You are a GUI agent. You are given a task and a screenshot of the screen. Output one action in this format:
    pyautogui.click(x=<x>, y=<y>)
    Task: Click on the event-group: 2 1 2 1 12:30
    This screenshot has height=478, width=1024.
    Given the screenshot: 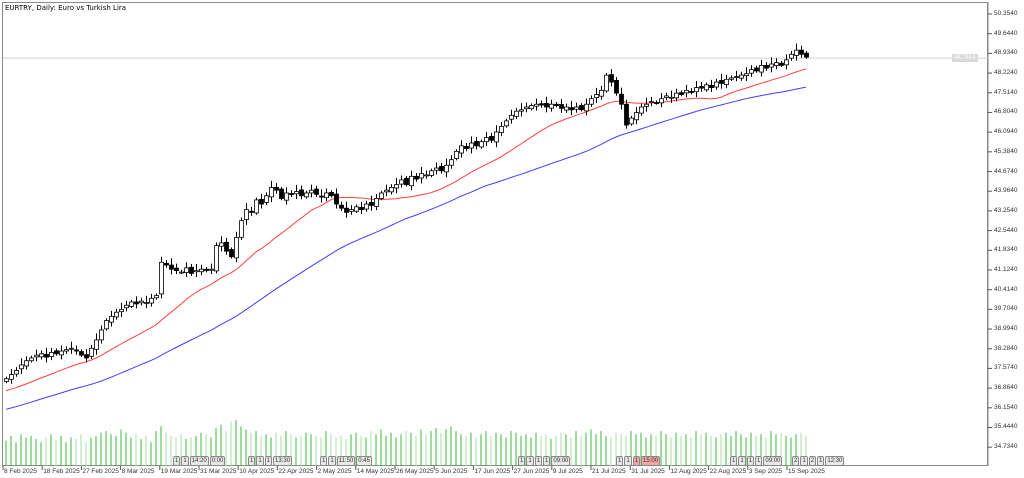 What is the action you would take?
    pyautogui.click(x=818, y=461)
    